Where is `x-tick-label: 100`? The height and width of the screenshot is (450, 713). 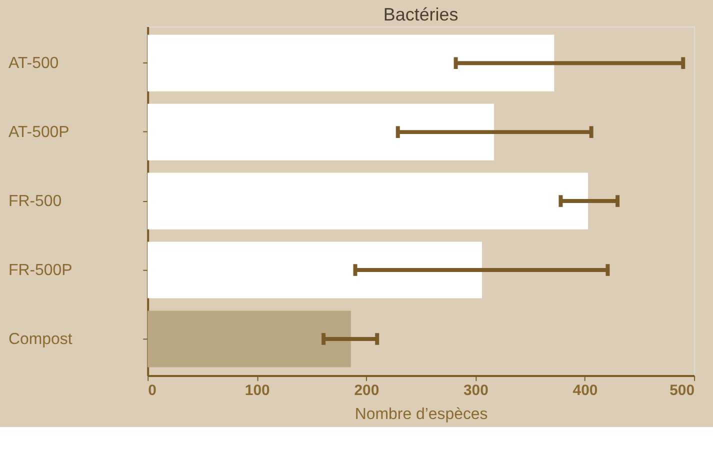
x-tick-label: 100 is located at coordinates (257, 390).